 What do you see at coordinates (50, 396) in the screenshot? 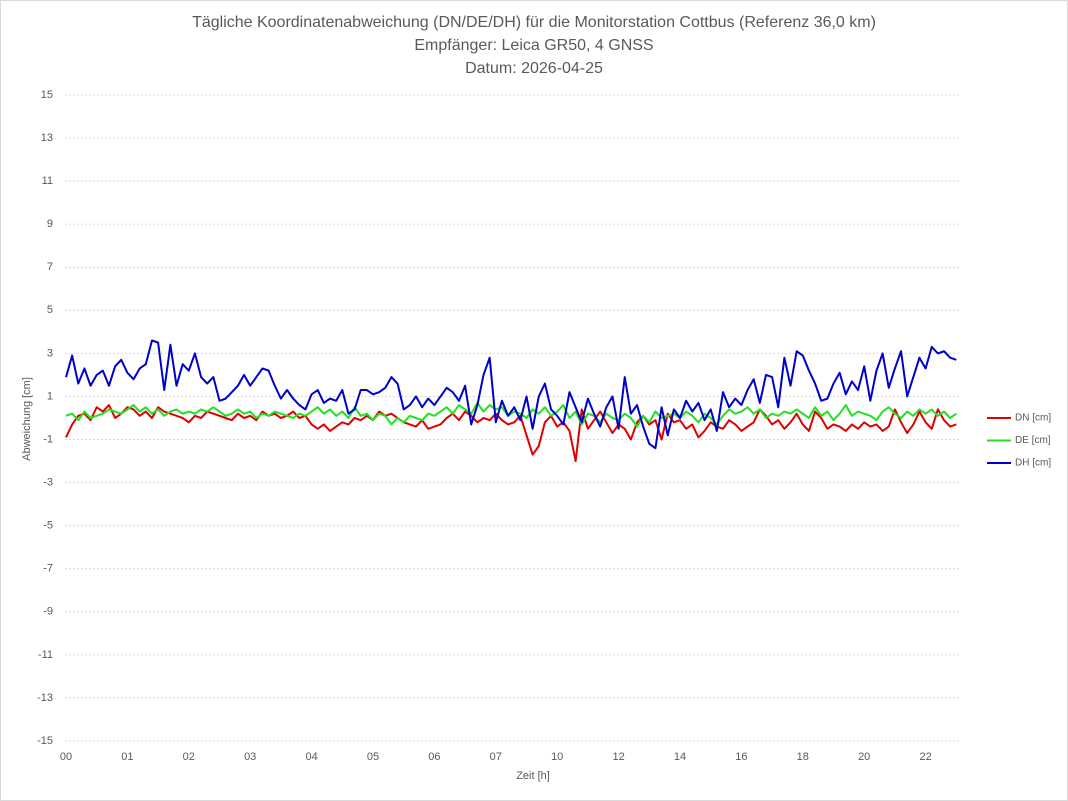
I see `y-tick-label: 1` at bounding box center [50, 396].